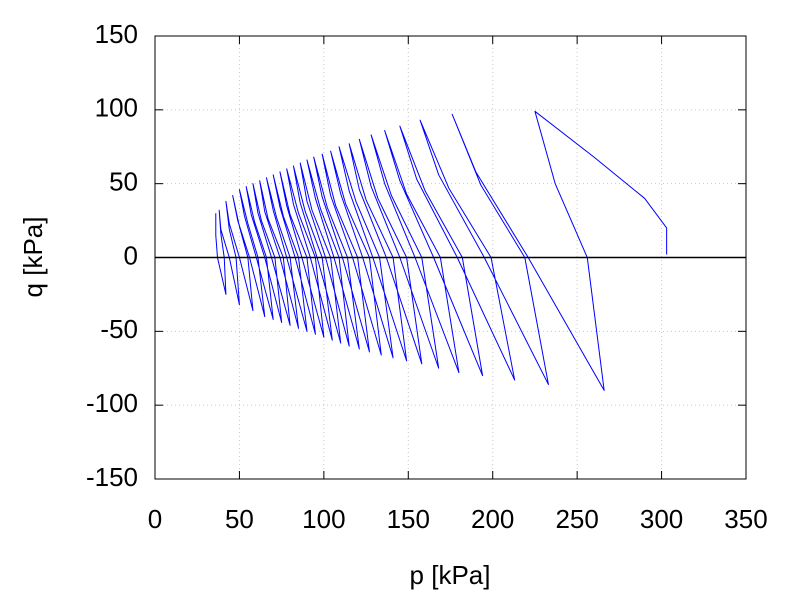 The width and height of the screenshot is (800, 600). I want to click on y-tick-label: 100, so click(116, 108).